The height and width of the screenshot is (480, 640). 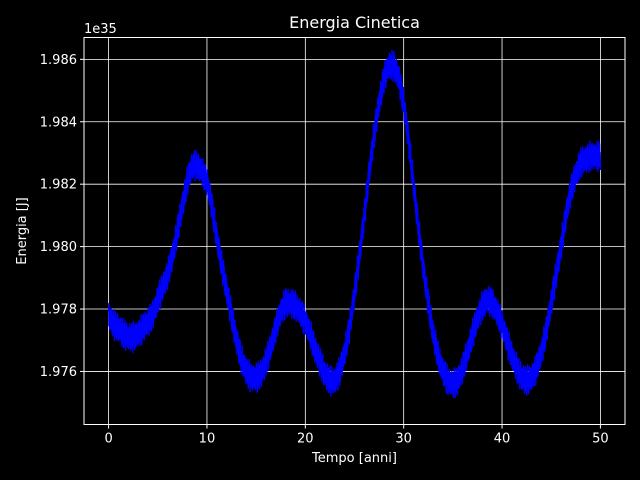 I want to click on y-tick-label: 1.984, so click(x=58, y=122).